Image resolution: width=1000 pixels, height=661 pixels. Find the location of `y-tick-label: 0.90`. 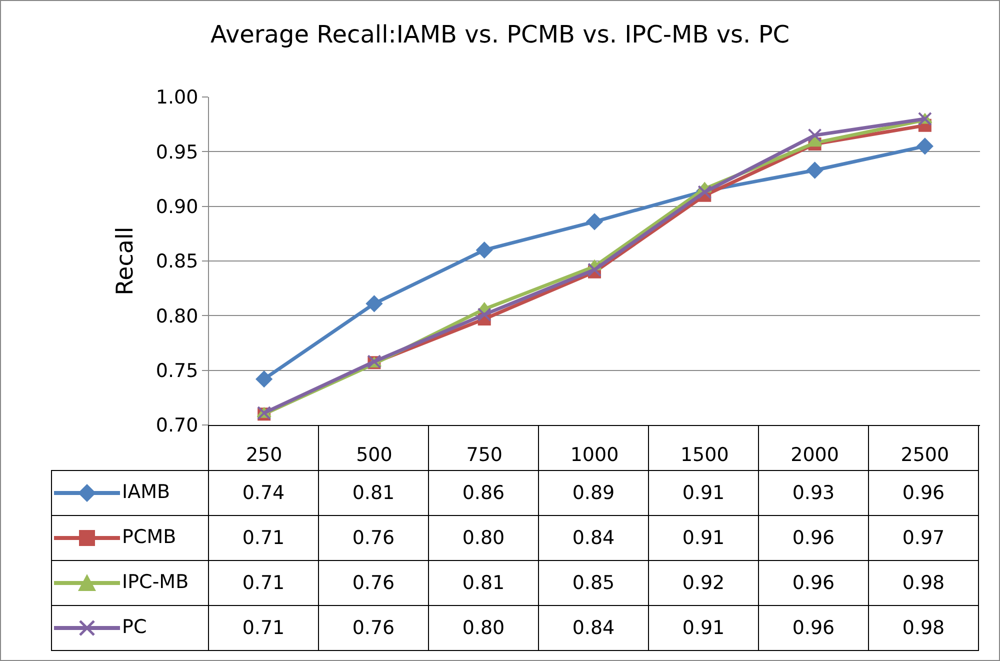

y-tick-label: 0.90 is located at coordinates (177, 207).